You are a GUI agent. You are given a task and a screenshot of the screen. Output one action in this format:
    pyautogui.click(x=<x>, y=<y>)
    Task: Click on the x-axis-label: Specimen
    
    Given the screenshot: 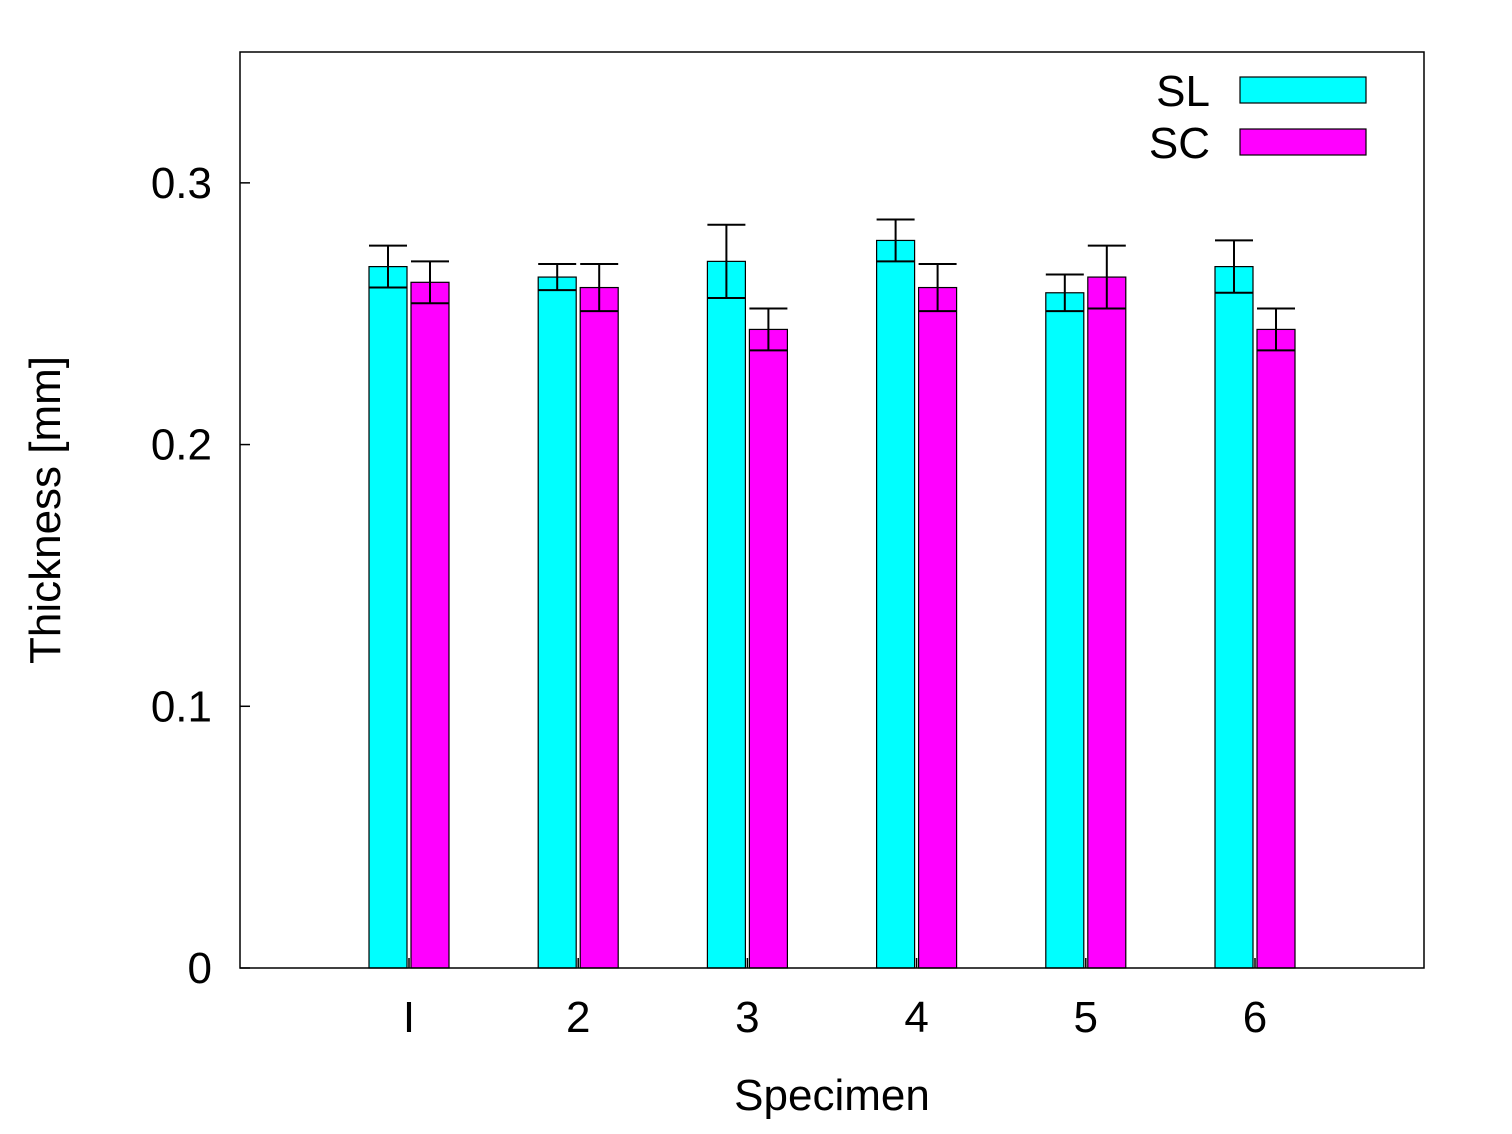 What is the action you would take?
    pyautogui.click(x=832, y=1095)
    